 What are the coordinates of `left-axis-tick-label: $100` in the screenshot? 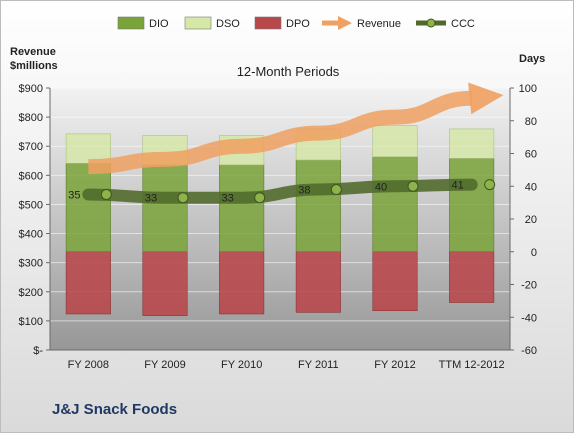 It's located at (31, 322).